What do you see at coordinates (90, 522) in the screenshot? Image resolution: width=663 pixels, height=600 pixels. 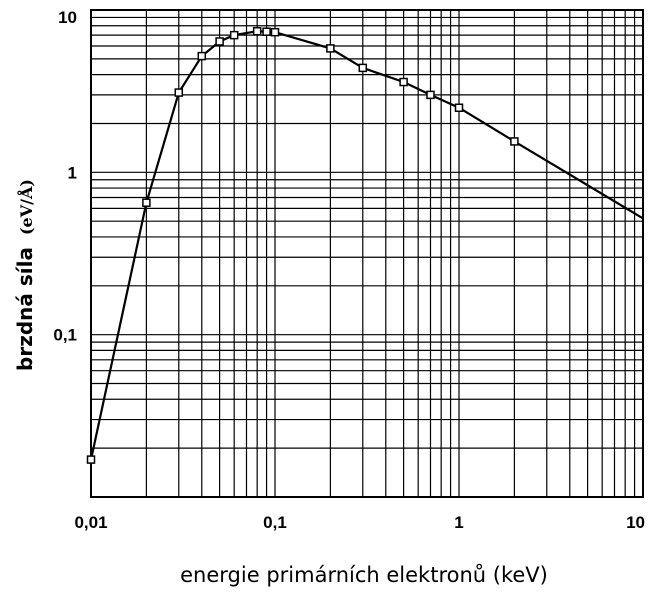 I see `x-tick-label: 0,01` at bounding box center [90, 522].